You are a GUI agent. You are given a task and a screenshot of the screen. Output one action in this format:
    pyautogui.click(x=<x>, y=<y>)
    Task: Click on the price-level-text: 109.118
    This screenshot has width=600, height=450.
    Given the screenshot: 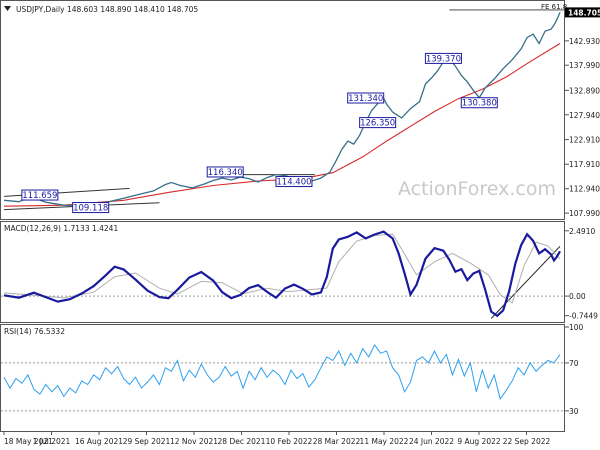 What is the action you would take?
    pyautogui.click(x=90, y=209)
    